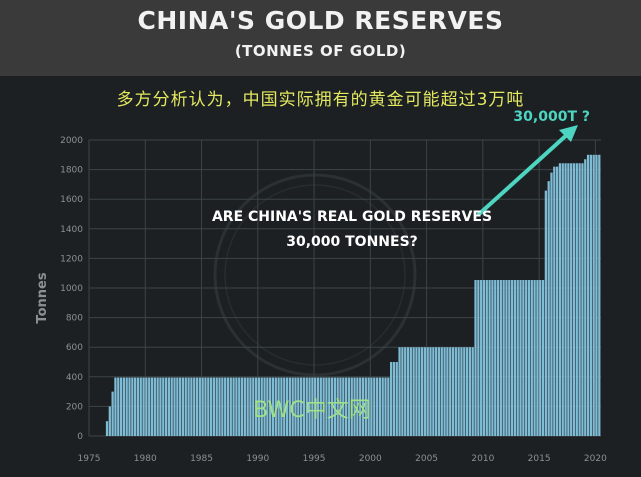 The height and width of the screenshot is (477, 641). I want to click on y-tick-label: 600, so click(74, 348).